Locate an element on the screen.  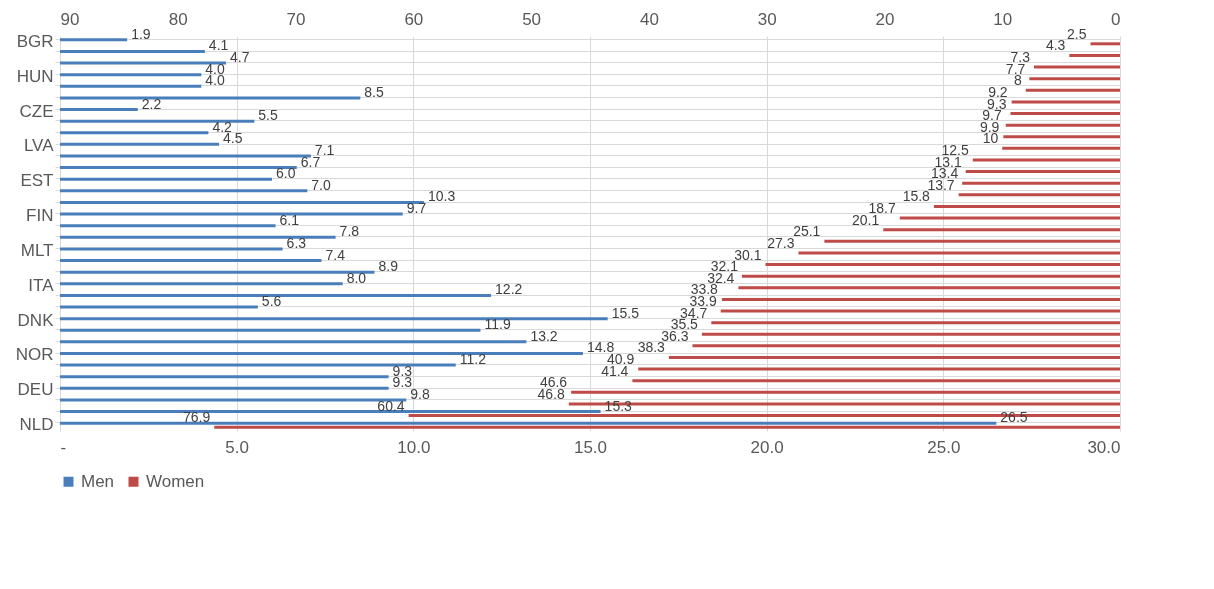
data-label: 25.1 is located at coordinates (807, 231).